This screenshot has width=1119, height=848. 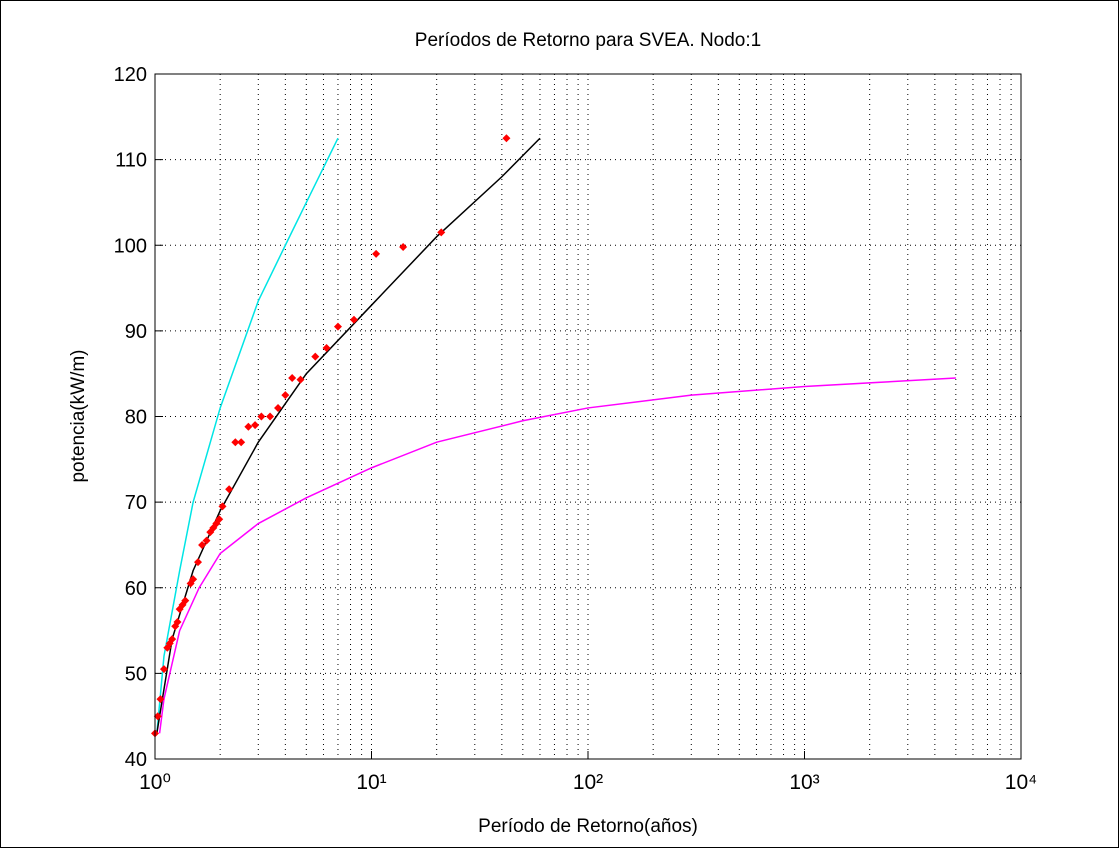 What do you see at coordinates (588, 826) in the screenshot?
I see `x-axis-label: Período de Retorno(años)` at bounding box center [588, 826].